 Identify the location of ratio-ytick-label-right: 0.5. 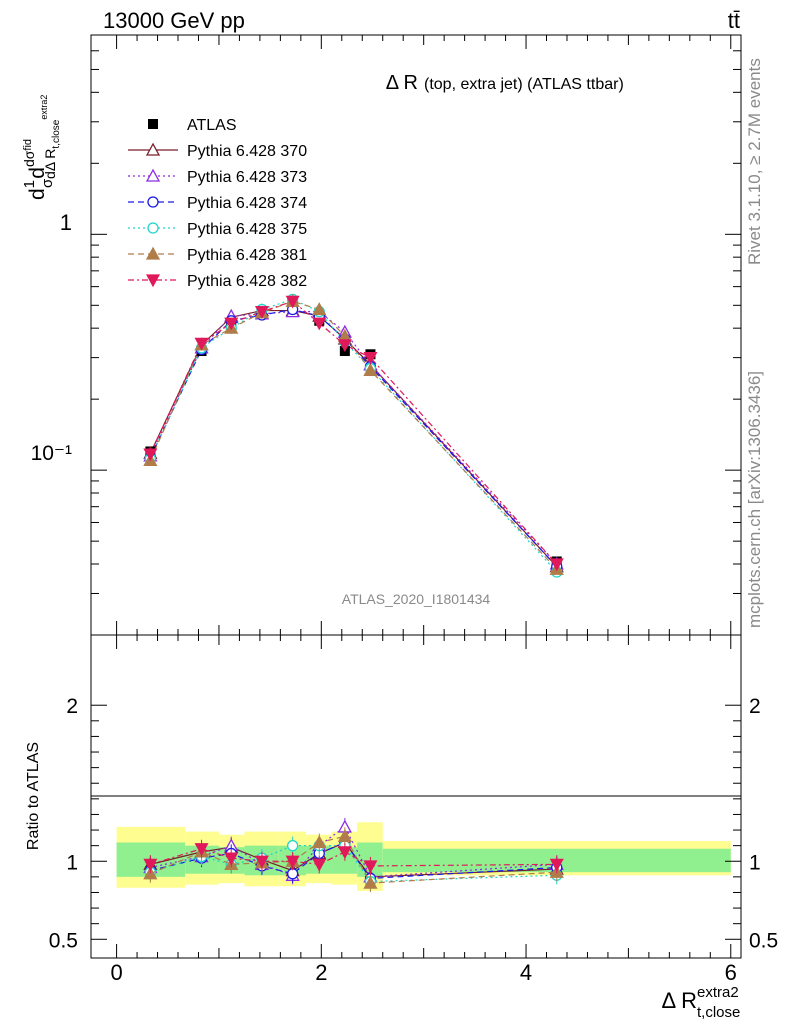
(763, 940).